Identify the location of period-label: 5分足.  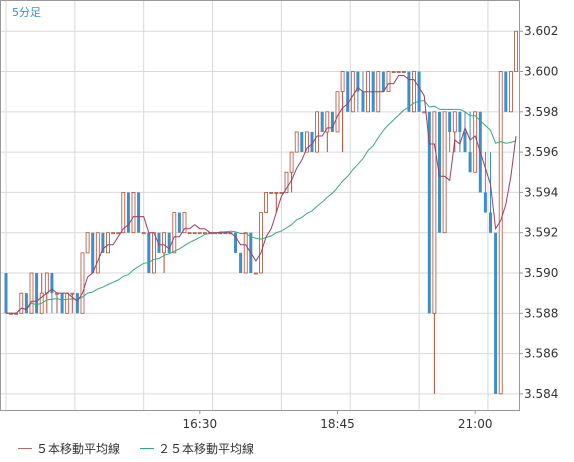
(26, 12).